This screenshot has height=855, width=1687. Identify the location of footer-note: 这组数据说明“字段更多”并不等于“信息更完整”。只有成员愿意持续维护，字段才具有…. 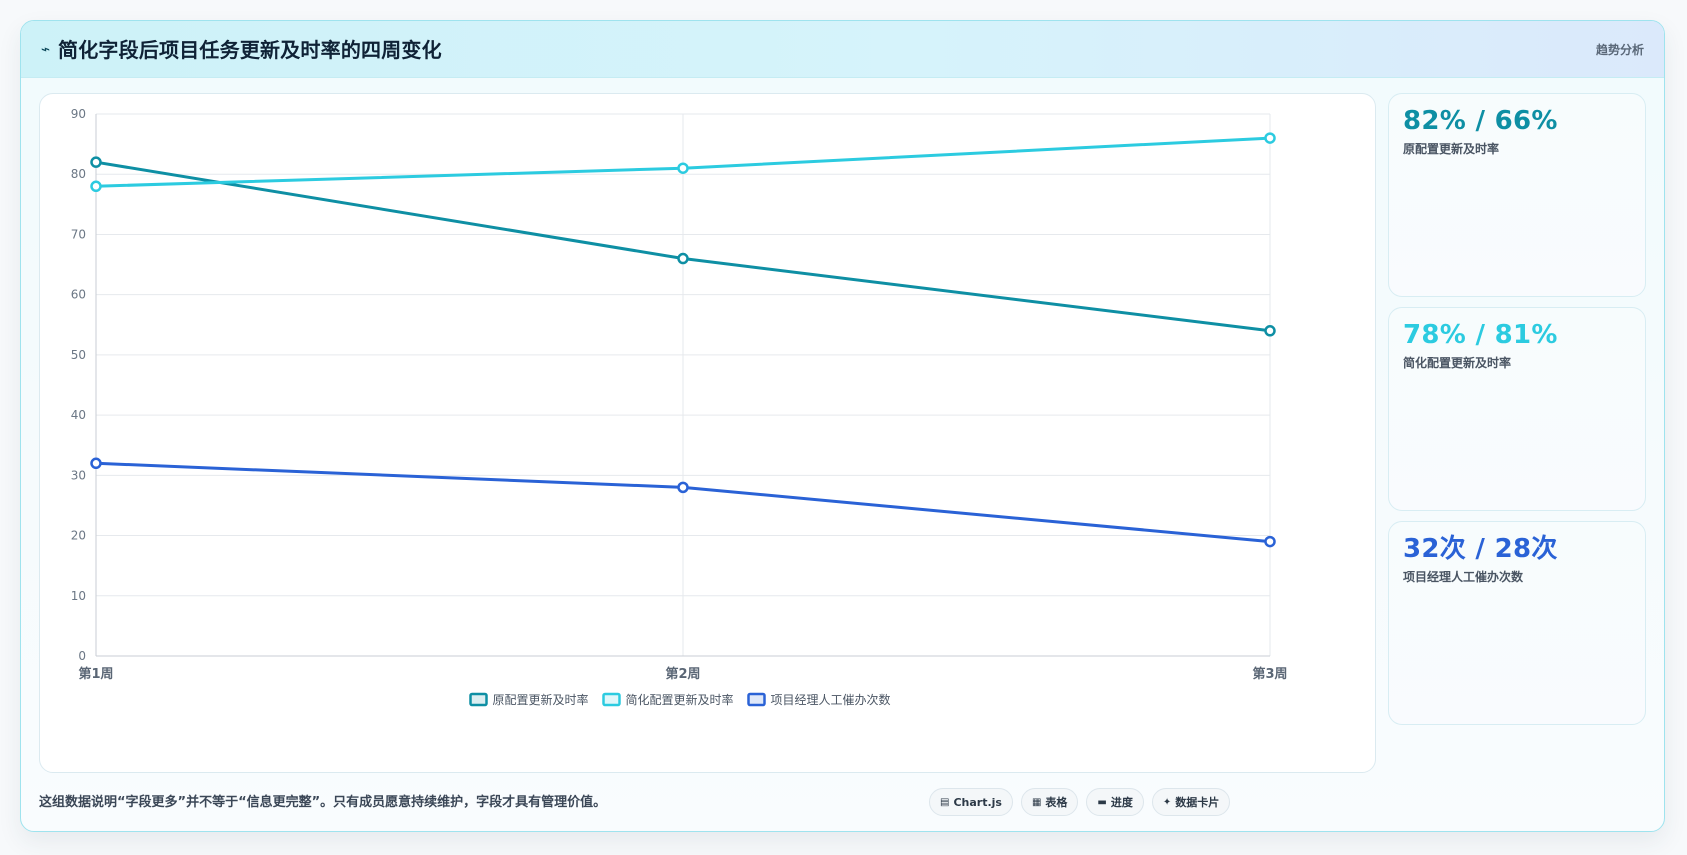
(323, 802).